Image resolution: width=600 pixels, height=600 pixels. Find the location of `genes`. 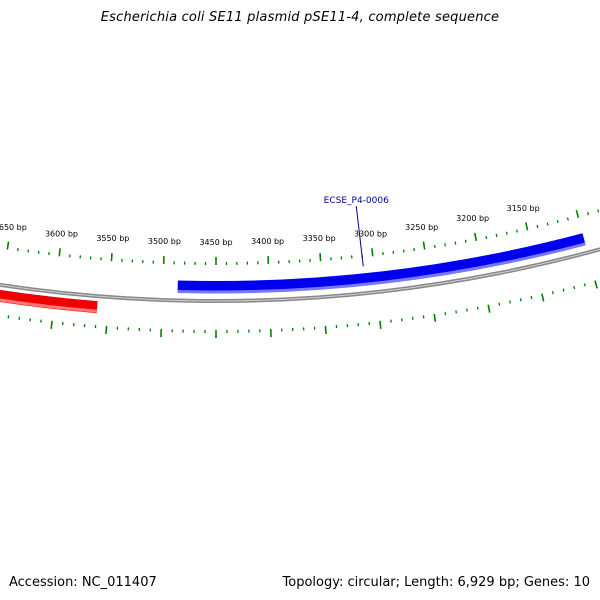

genes is located at coordinates (293, 273).